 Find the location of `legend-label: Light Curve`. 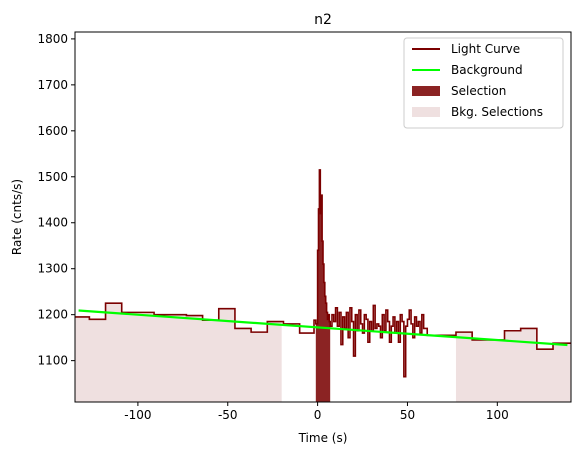

legend-label: Light Curve is located at coordinates (485, 49).